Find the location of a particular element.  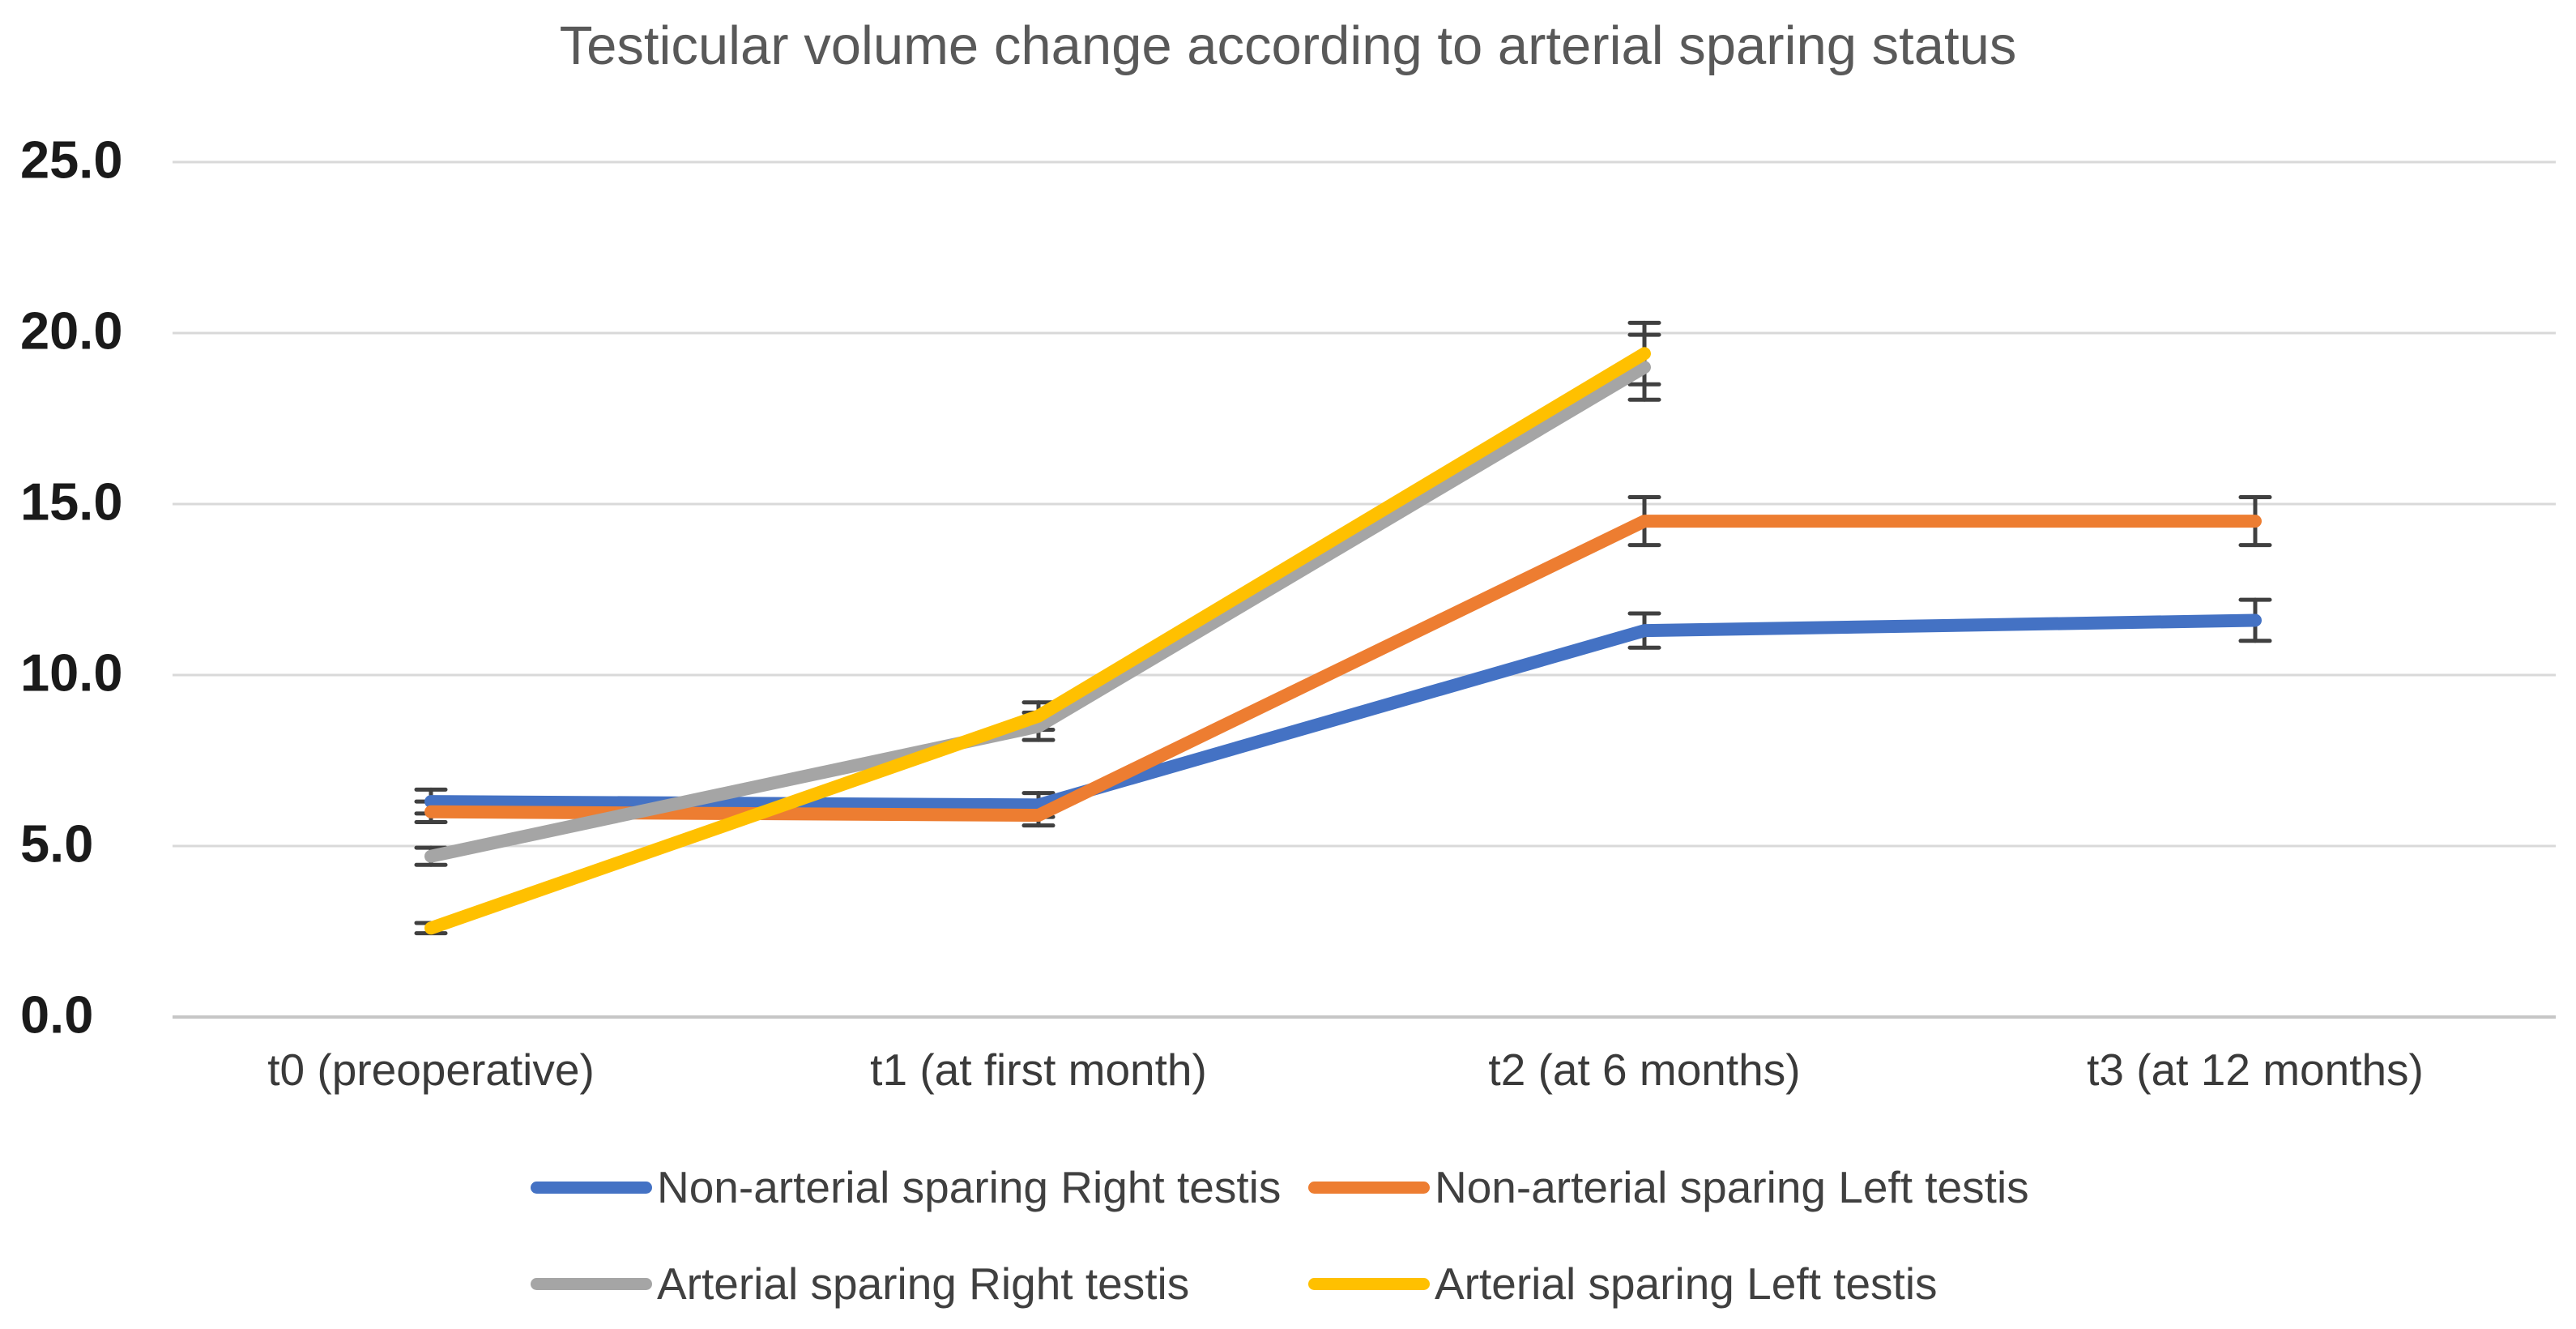

x-tick-label: t1 (at first month) is located at coordinates (1039, 1070).